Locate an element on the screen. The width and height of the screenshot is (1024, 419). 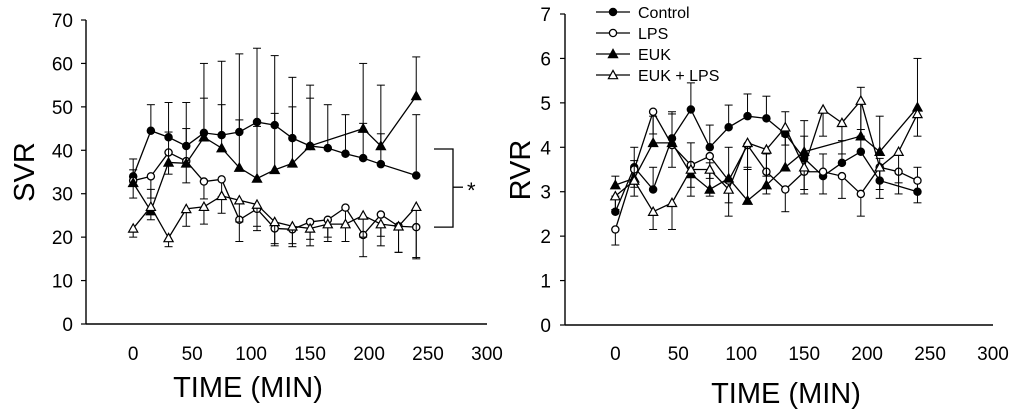
svr-x-tick-label-300: 300 is located at coordinates (487, 354).